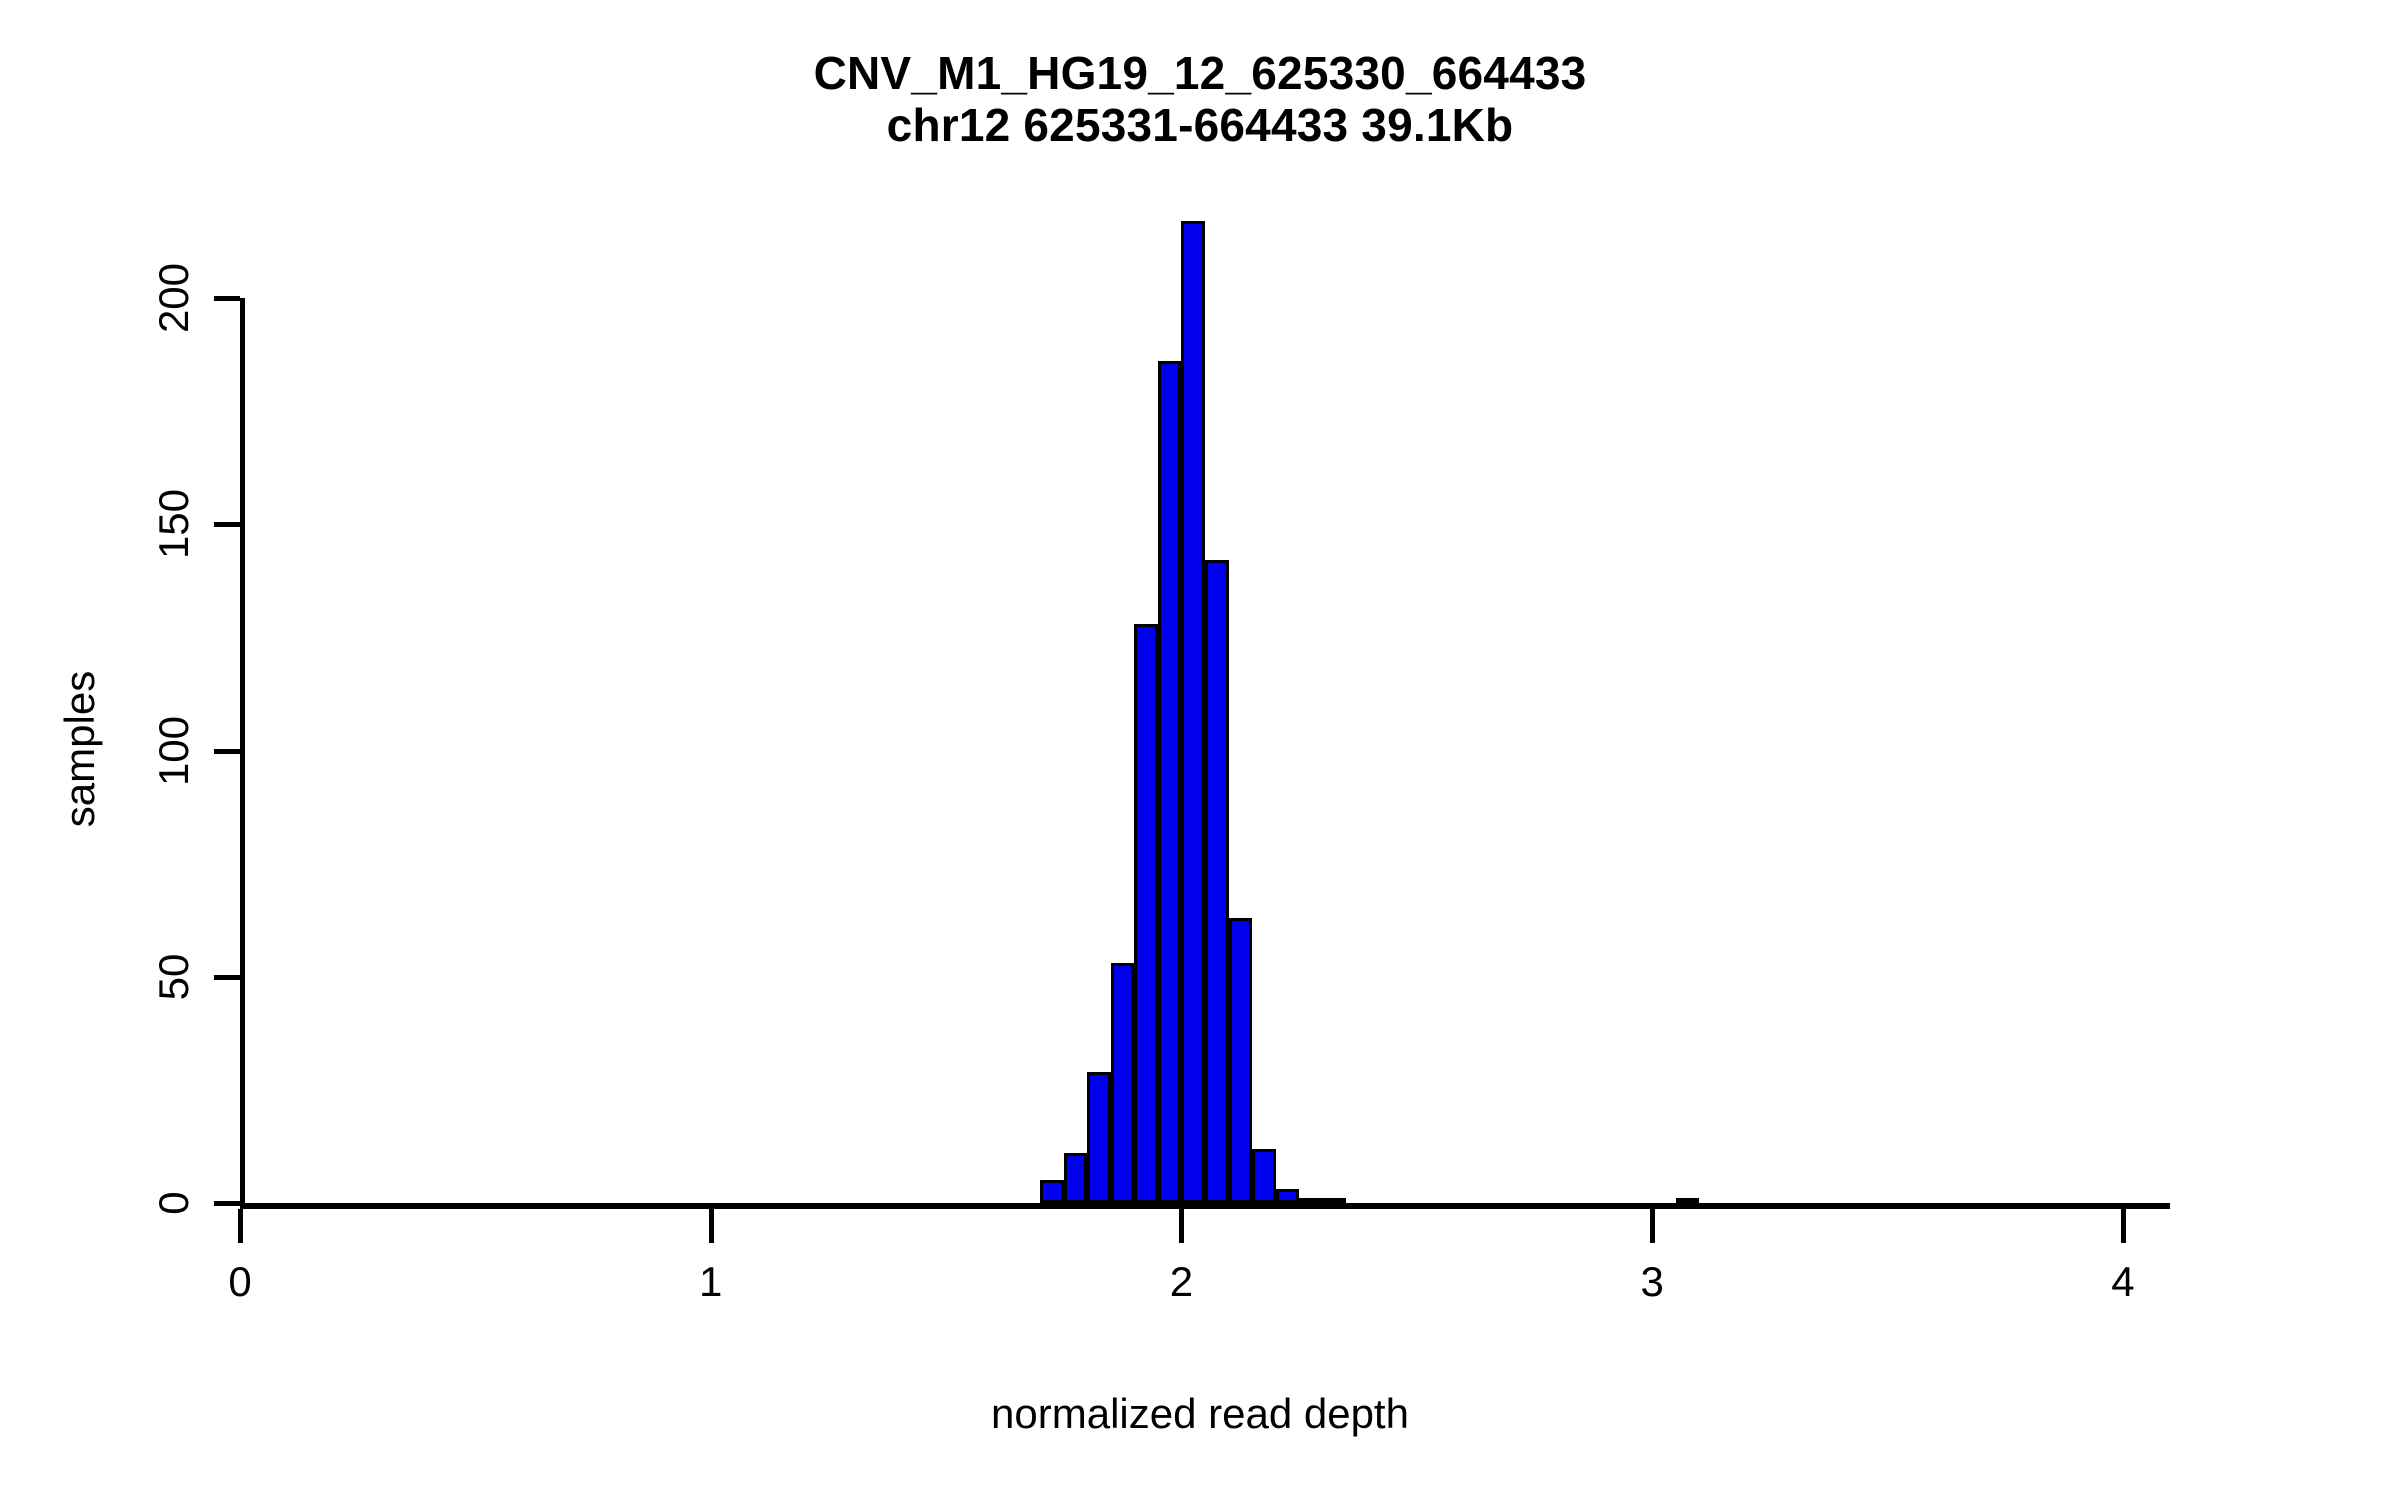 The width and height of the screenshot is (2400, 1500). I want to click on x-tick-label-1: 1, so click(711, 1281).